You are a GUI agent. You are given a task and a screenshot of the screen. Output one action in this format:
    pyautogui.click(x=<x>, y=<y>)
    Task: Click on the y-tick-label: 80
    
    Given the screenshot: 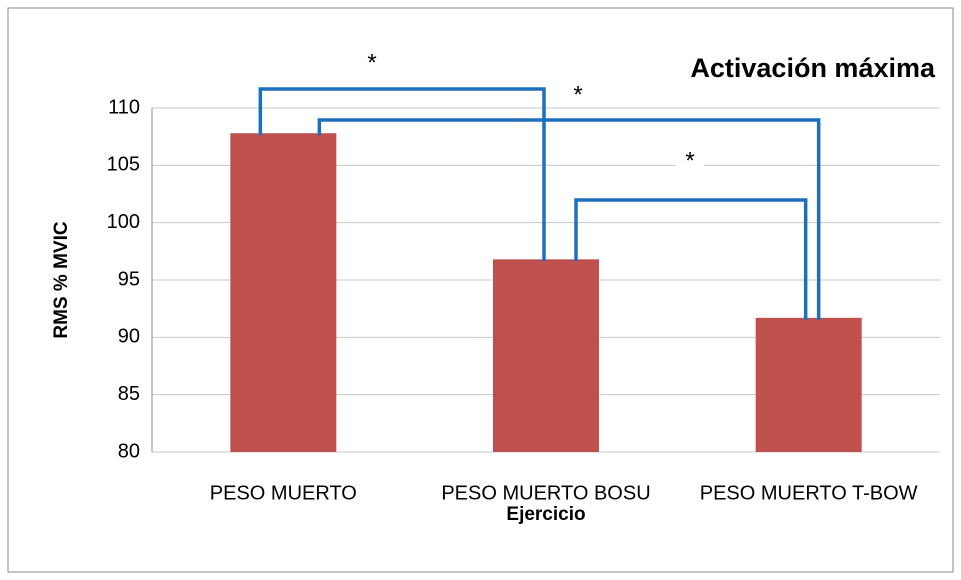 What is the action you would take?
    pyautogui.click(x=129, y=451)
    